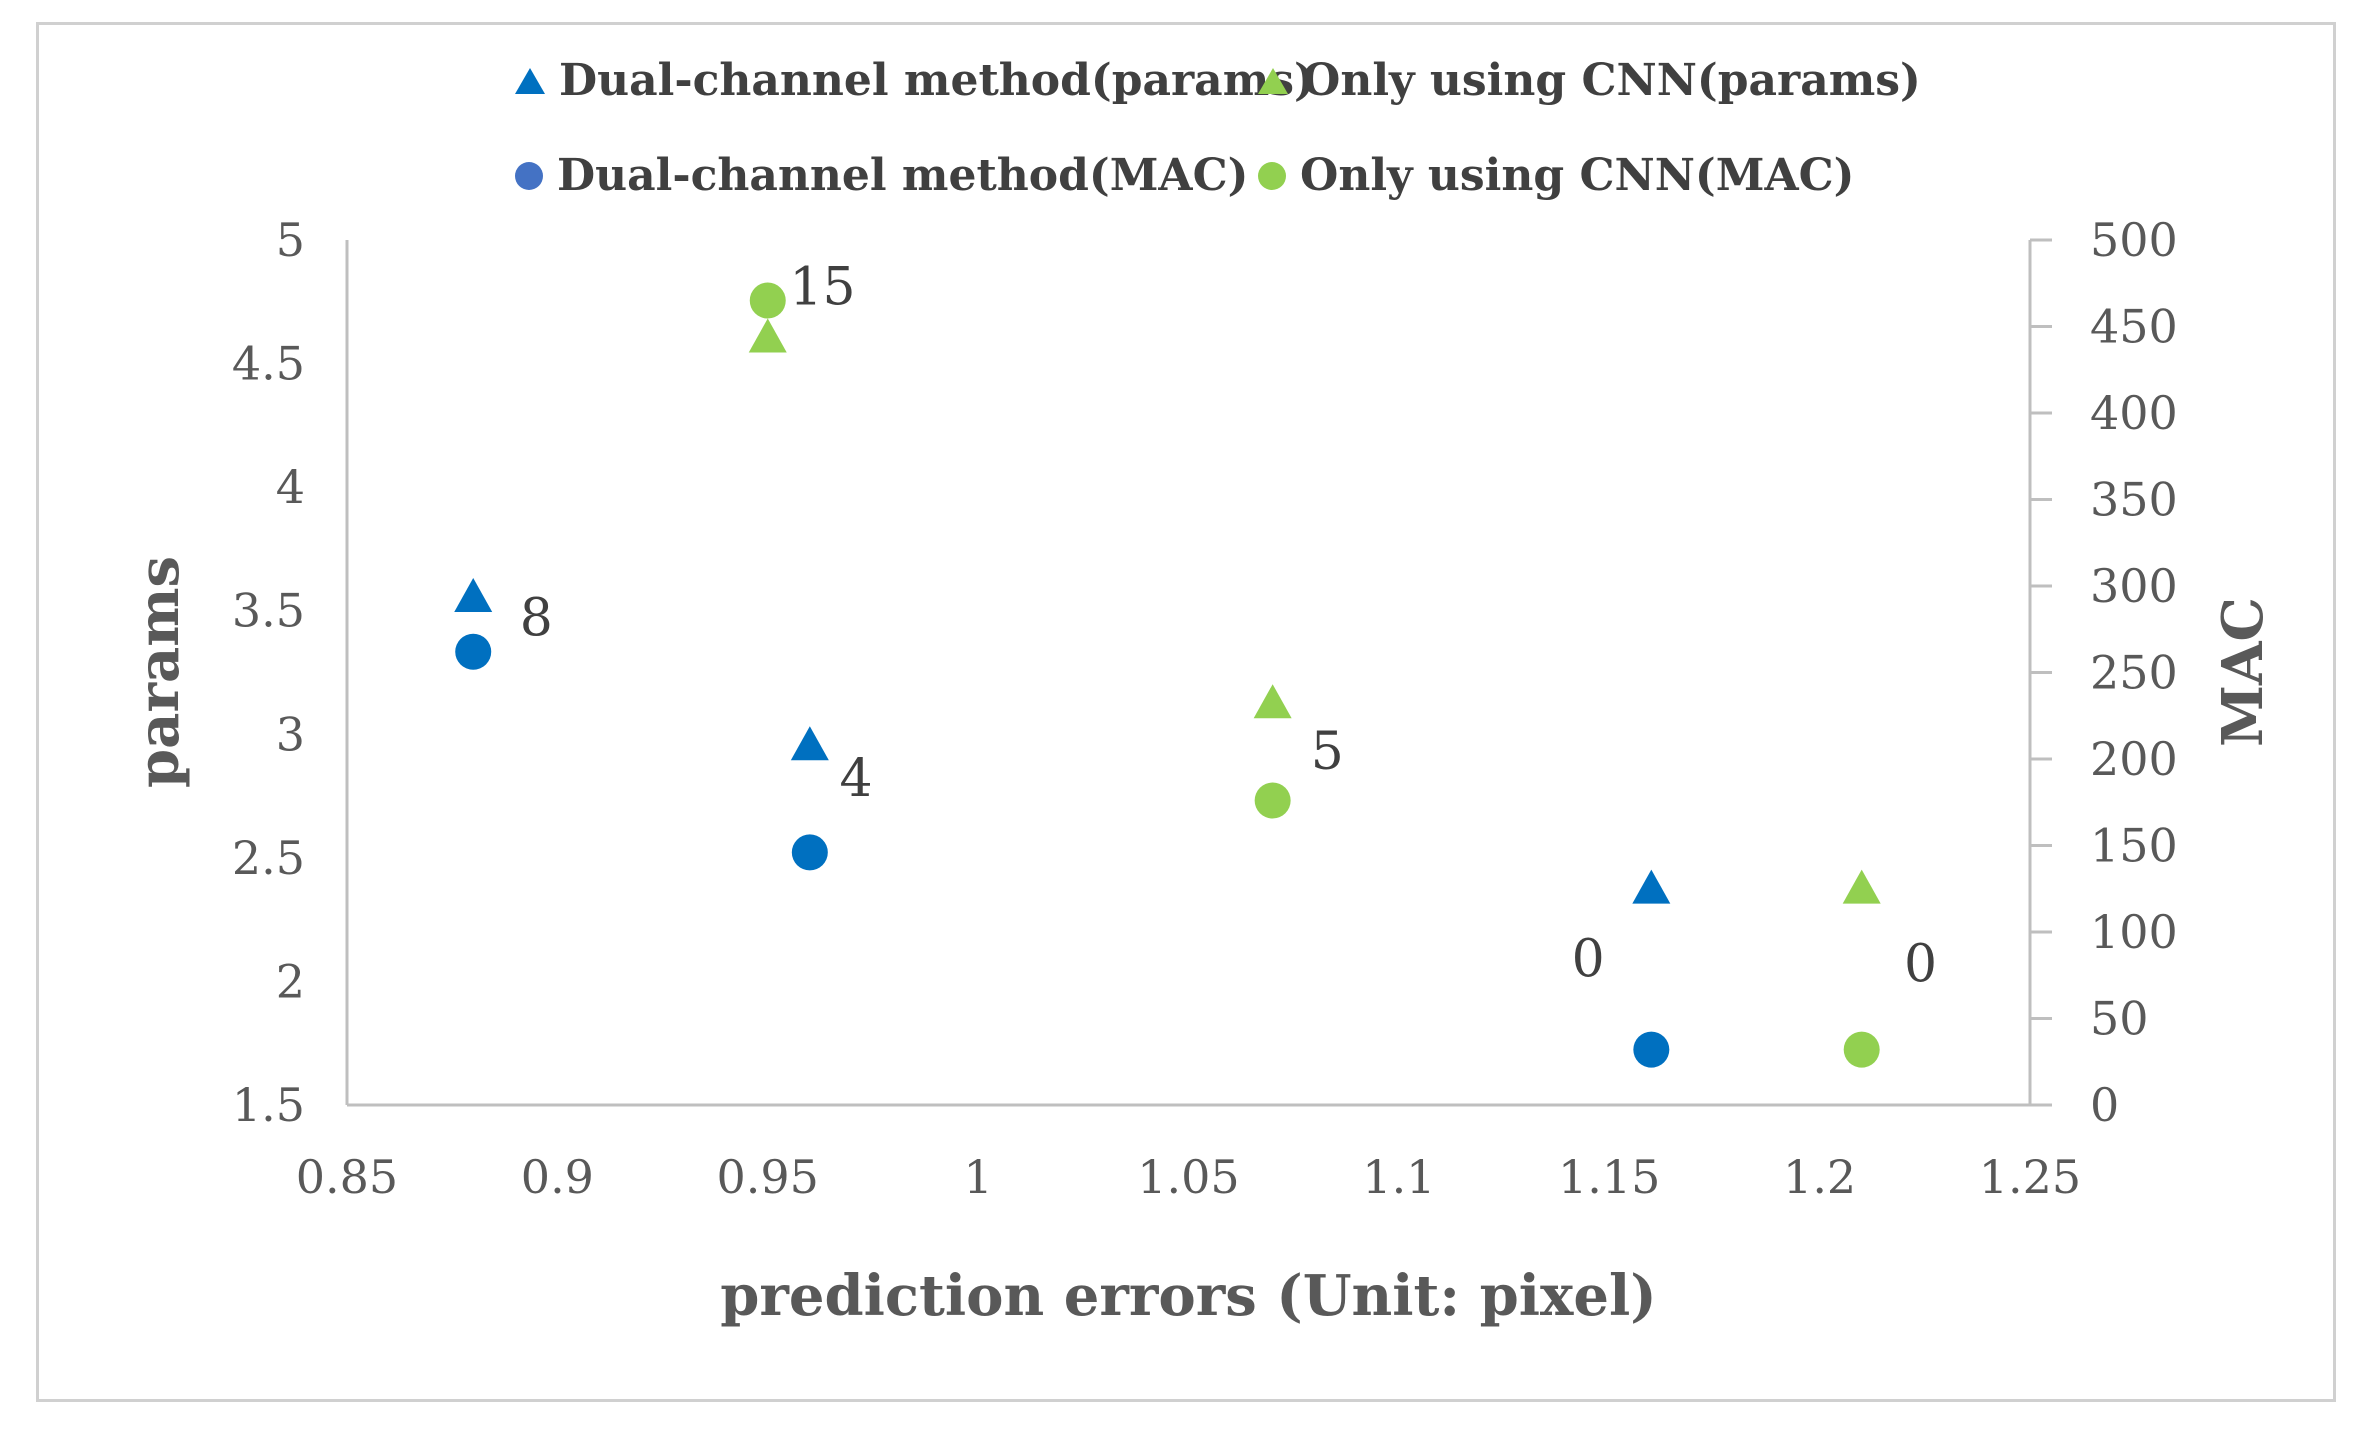 This screenshot has height=1433, width=2375. What do you see at coordinates (2134, 500) in the screenshot?
I see `y2-tick-label: 350` at bounding box center [2134, 500].